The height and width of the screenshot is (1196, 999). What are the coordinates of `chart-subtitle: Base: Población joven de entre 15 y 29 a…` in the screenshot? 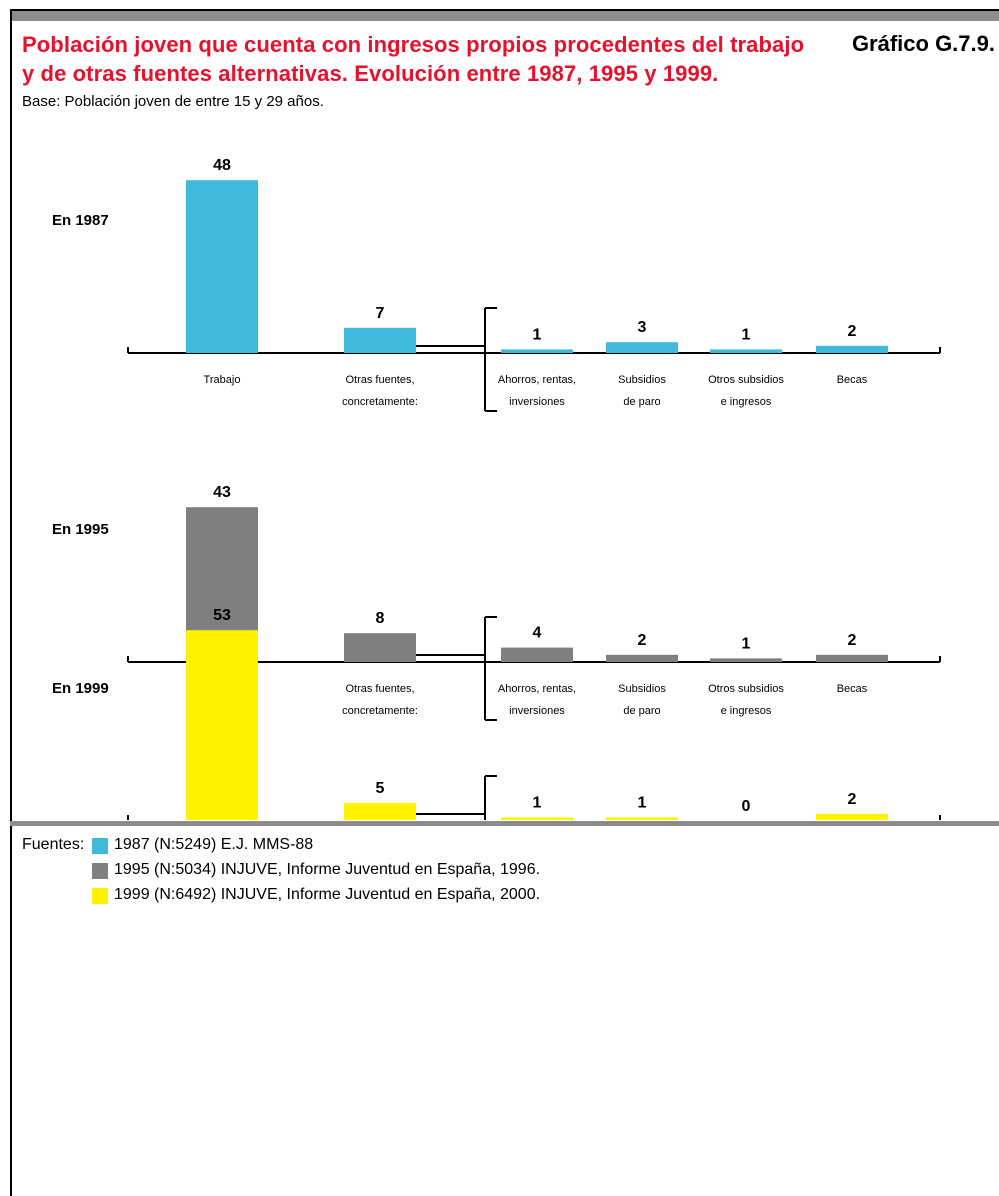 It's located at (173, 101).